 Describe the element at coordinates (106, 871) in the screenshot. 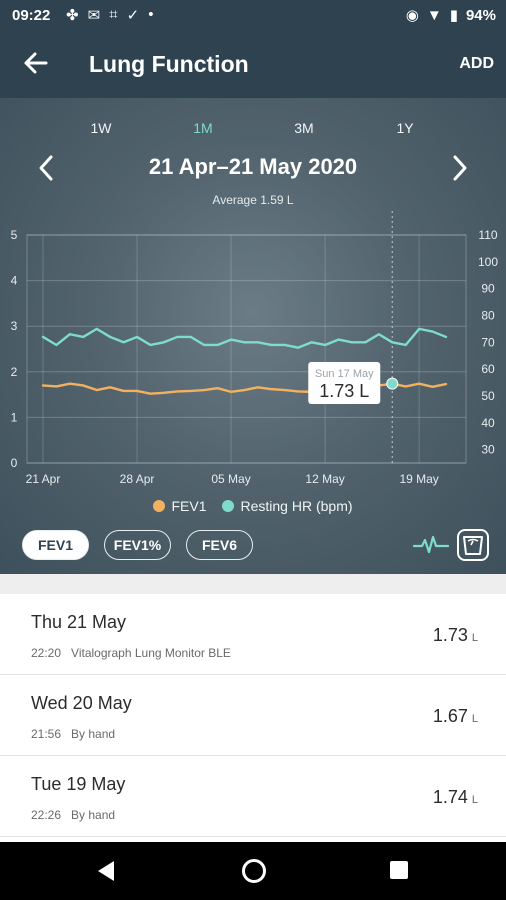

I see `nav-back-icon` at that location.